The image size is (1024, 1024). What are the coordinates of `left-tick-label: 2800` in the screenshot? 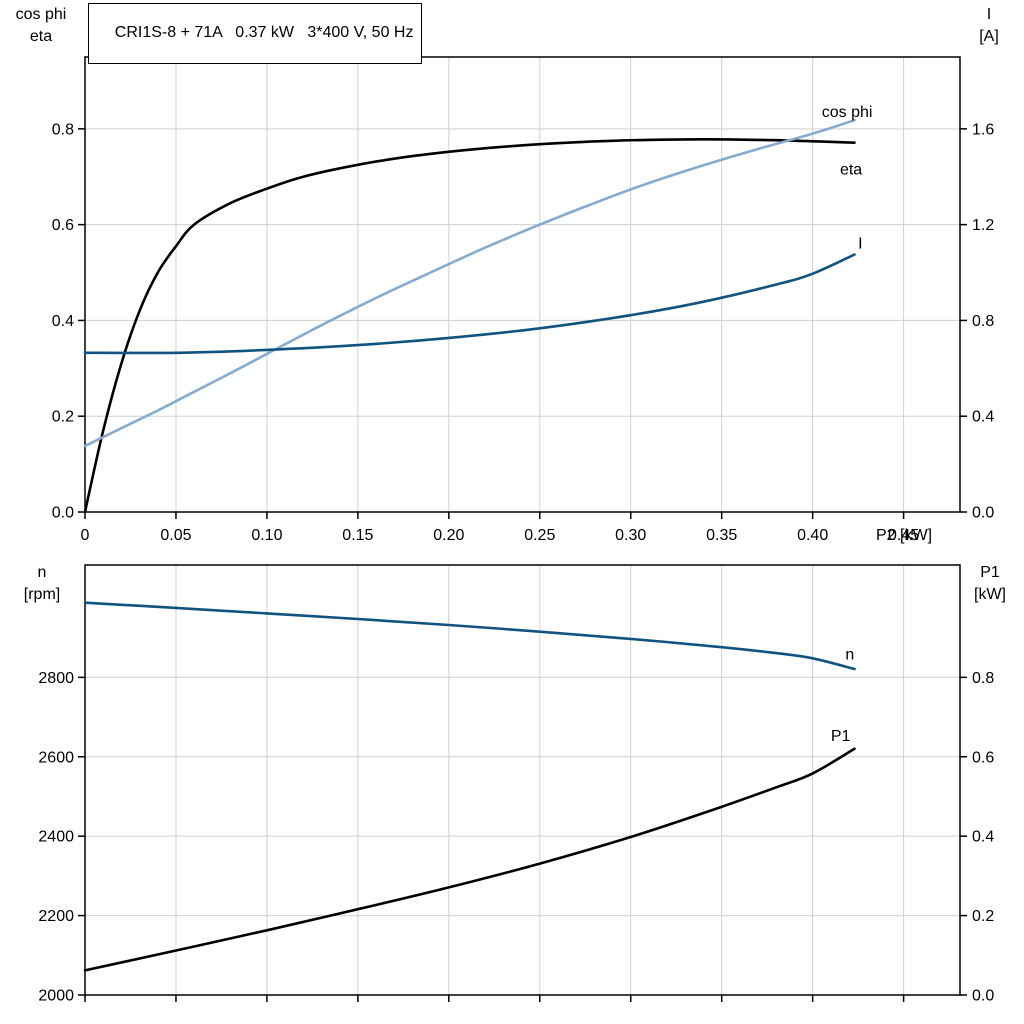 It's located at (56, 678).